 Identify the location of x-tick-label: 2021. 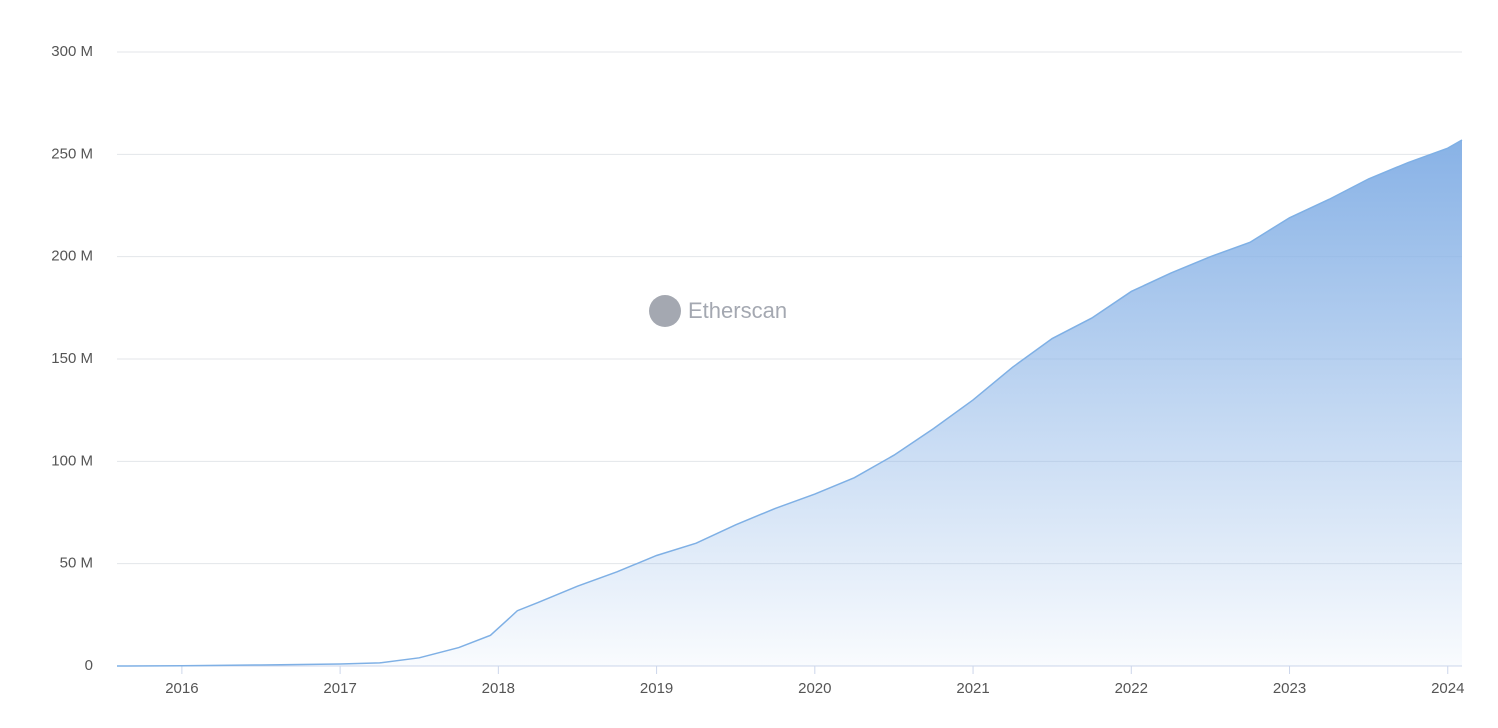
(972, 688).